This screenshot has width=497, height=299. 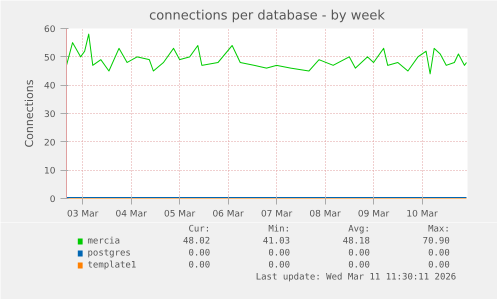 What do you see at coordinates (50, 115) in the screenshot?
I see `y-tick-label: 30` at bounding box center [50, 115].